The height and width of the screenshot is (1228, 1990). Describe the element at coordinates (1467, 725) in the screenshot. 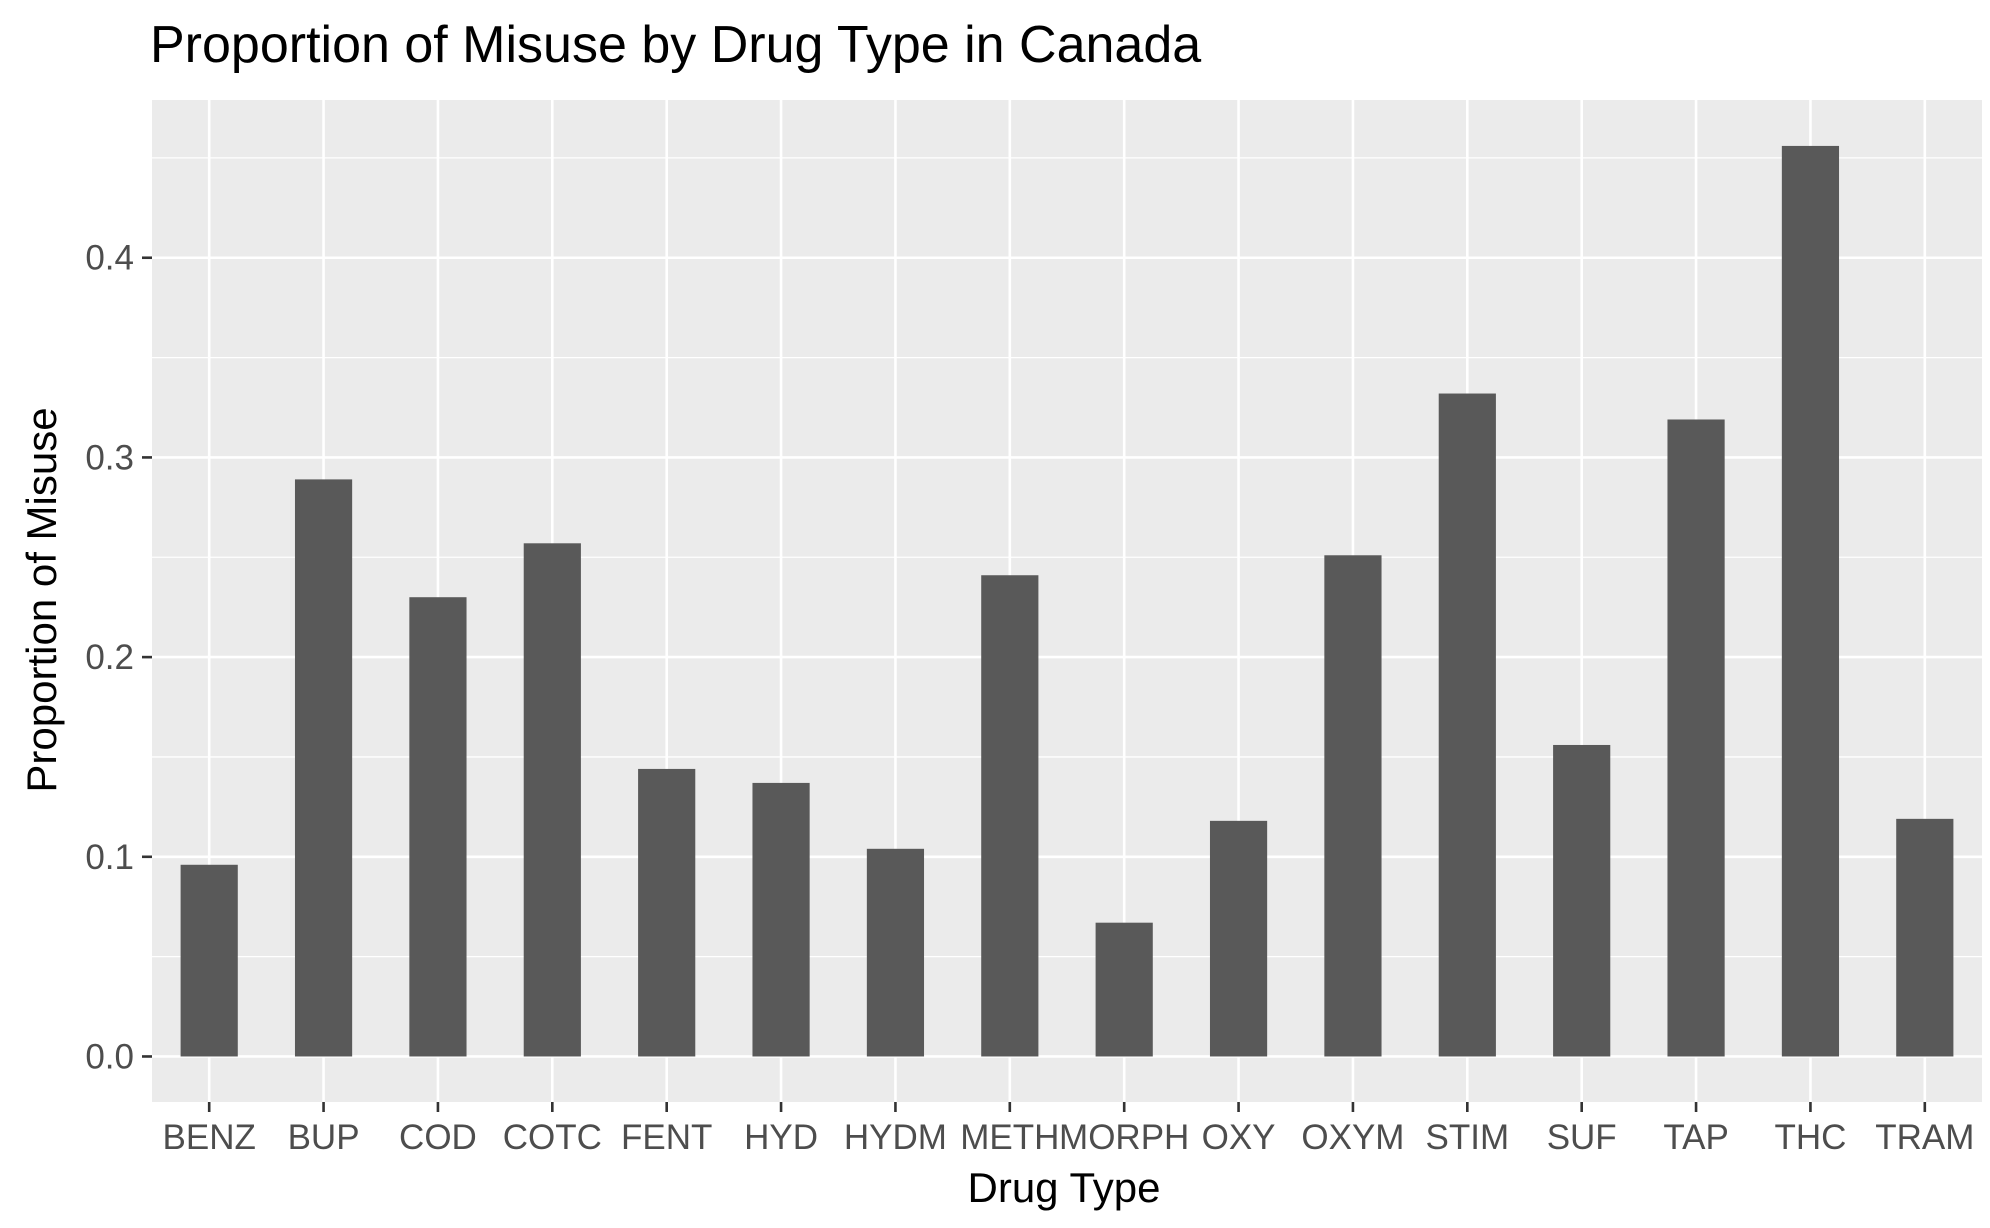

I see `bar-stim` at that location.